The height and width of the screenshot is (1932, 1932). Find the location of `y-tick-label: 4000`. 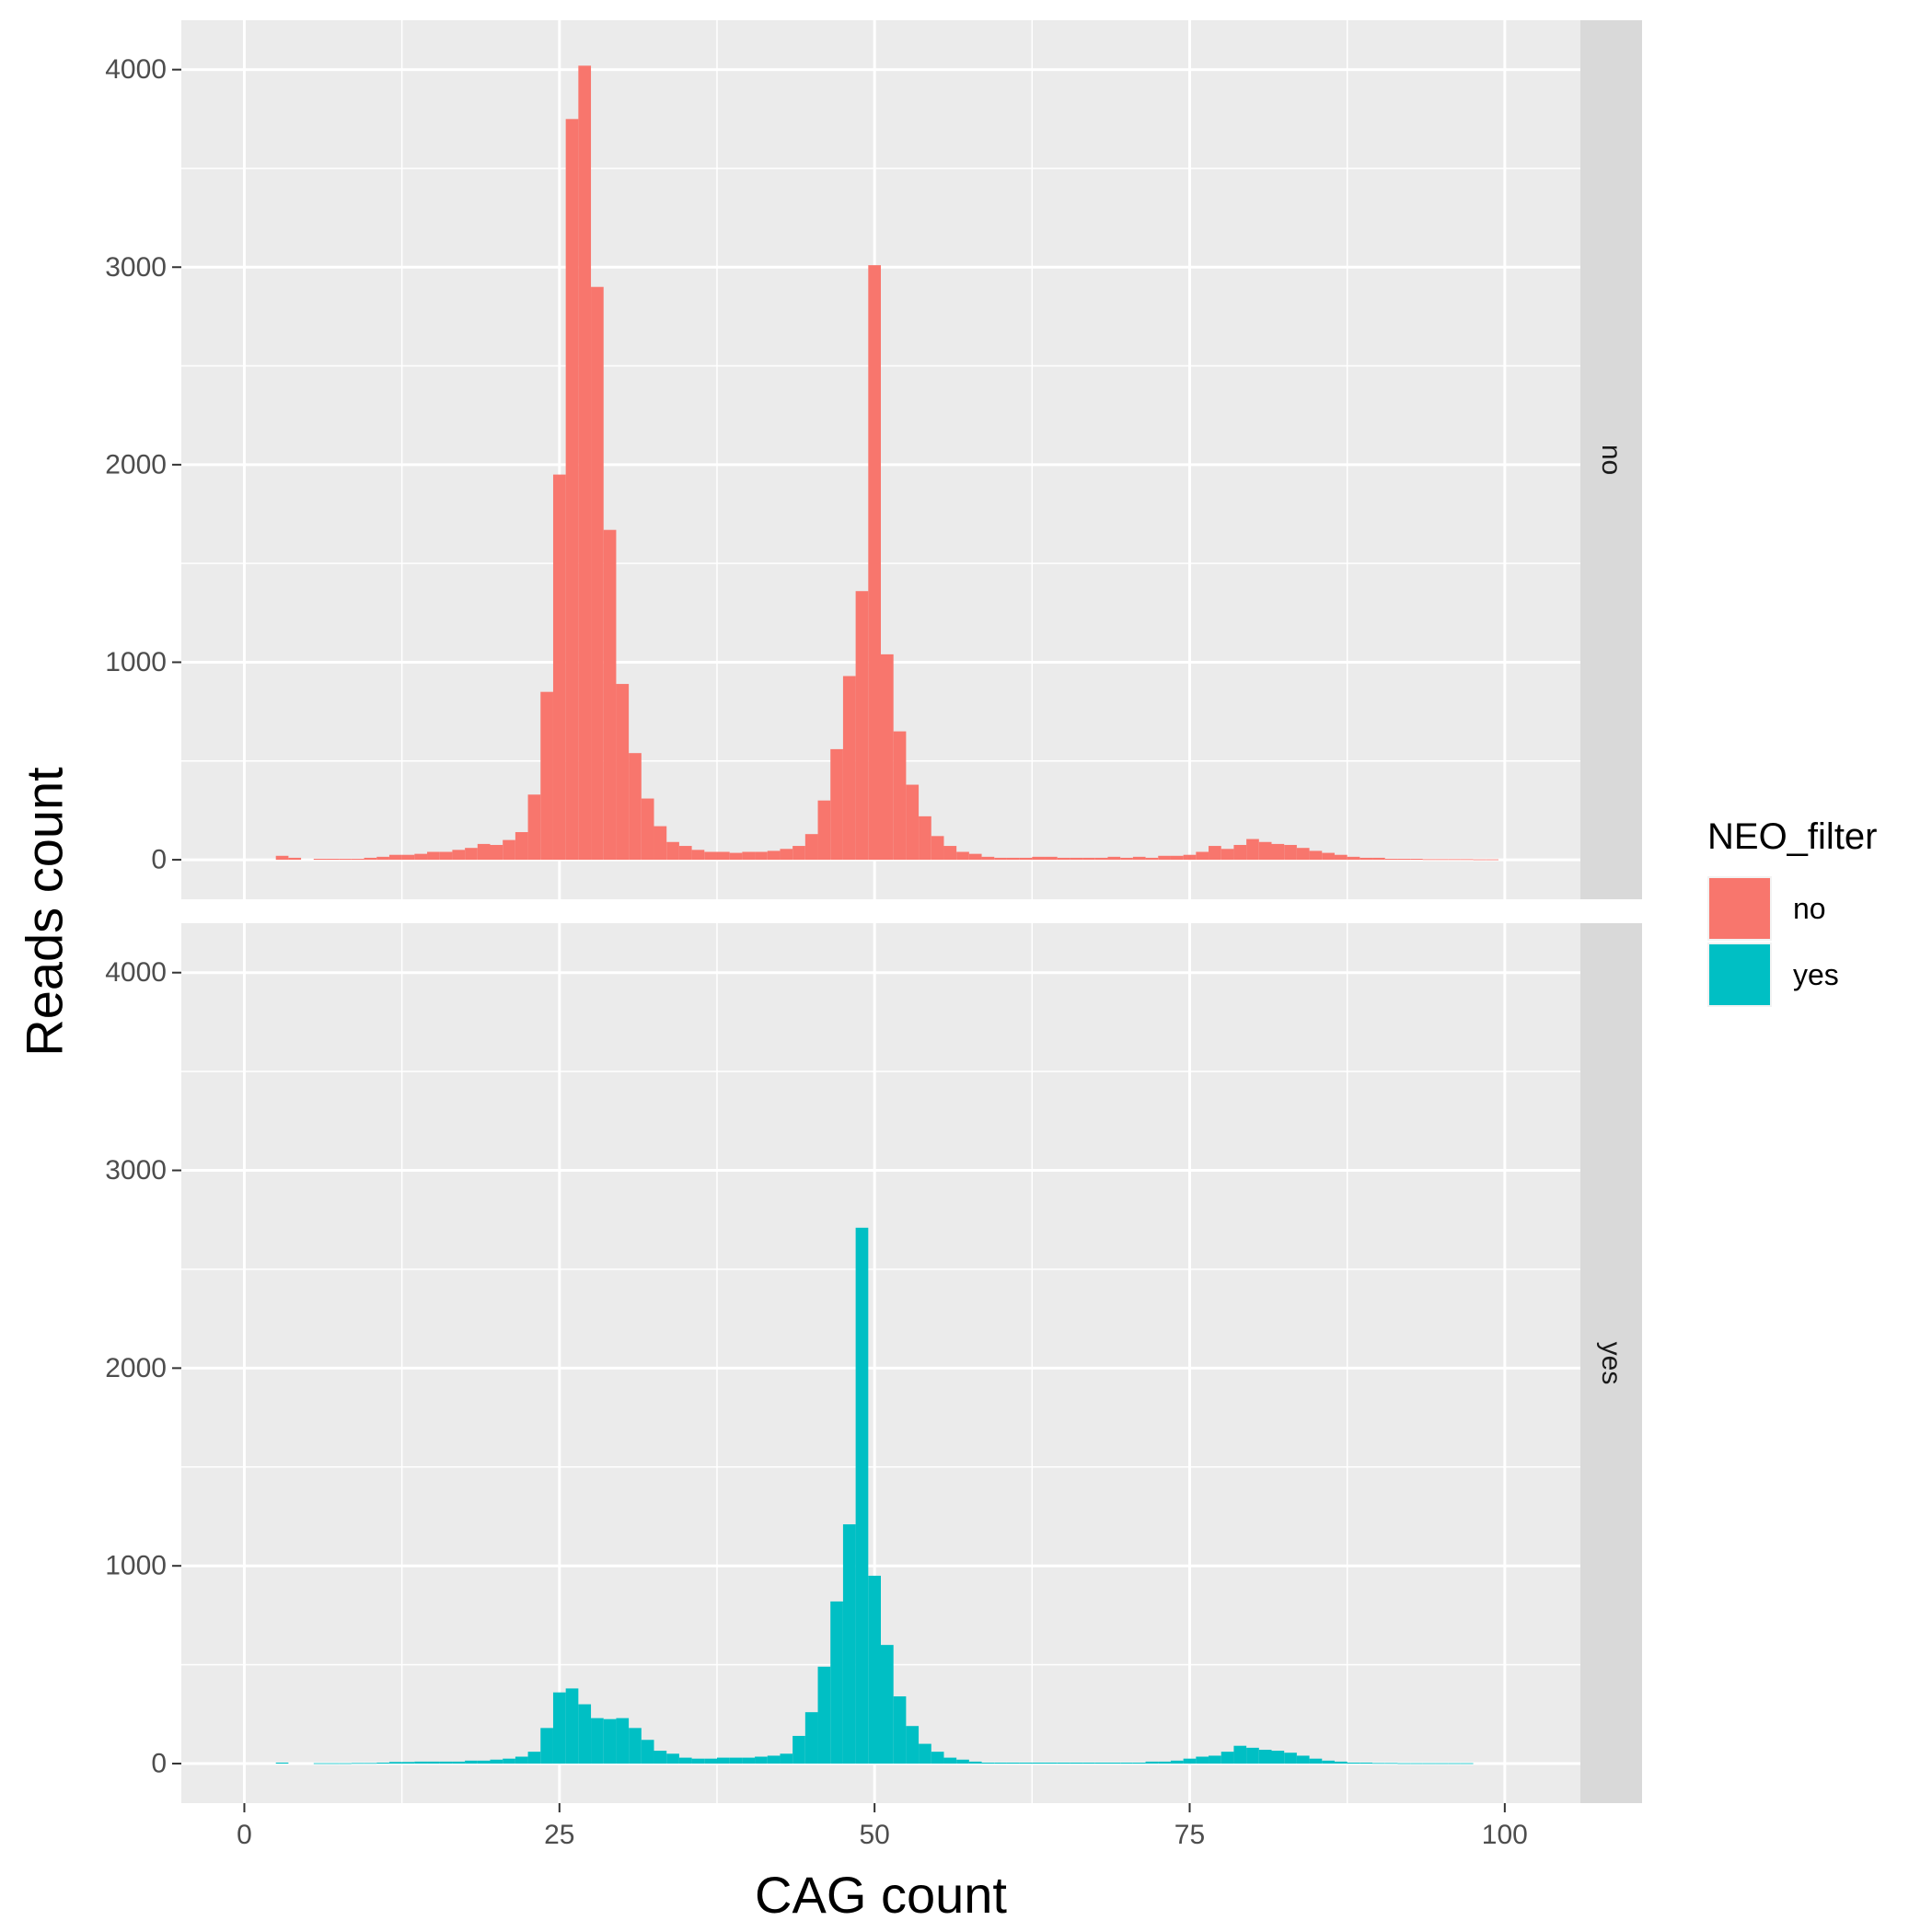

y-tick-label: 4000 is located at coordinates (136, 972).